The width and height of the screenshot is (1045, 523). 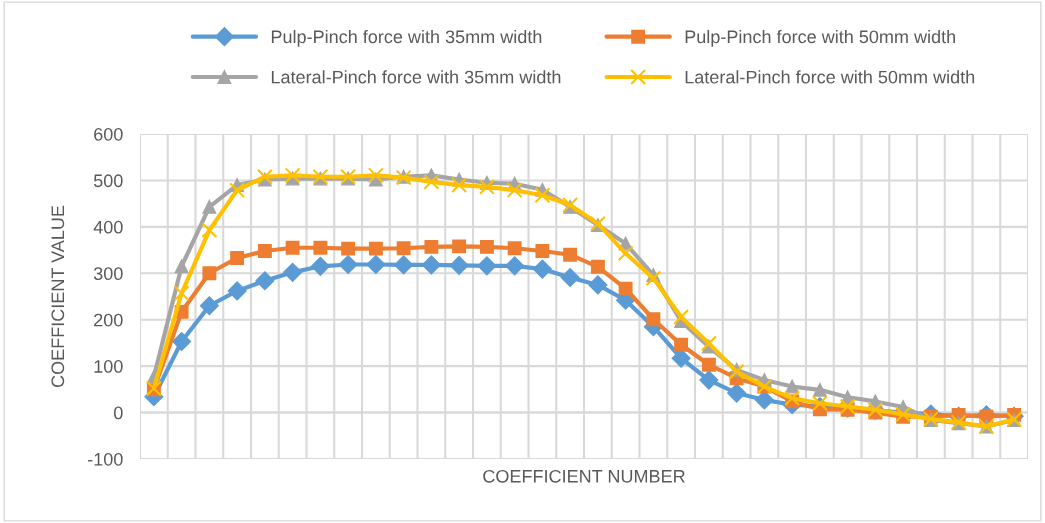 I want to click on y-axis-title: COEFFICIENT VALUE, so click(x=58, y=296).